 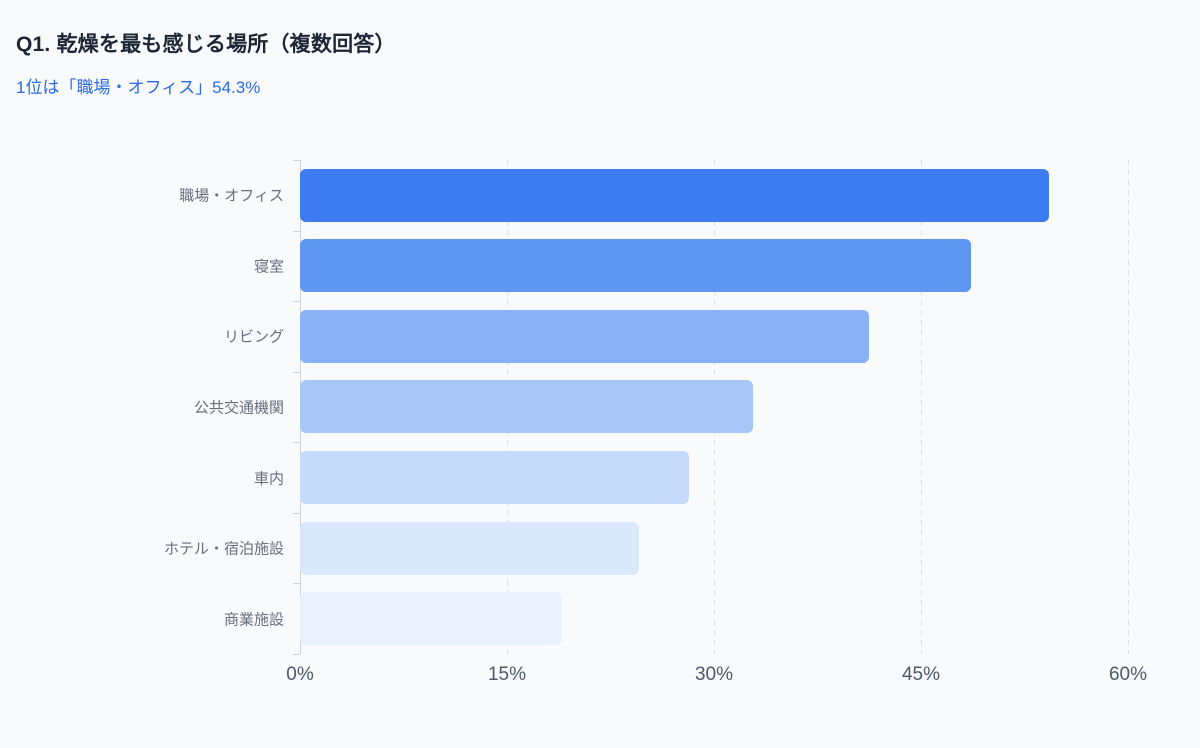 I want to click on category-label: リビング, so click(x=253, y=337).